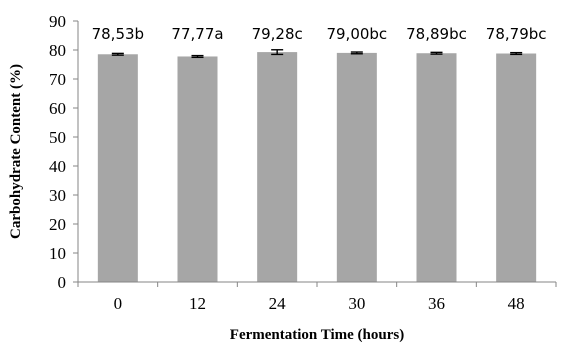  Describe the element at coordinates (57, 108) in the screenshot. I see `y-tick-label: 60` at that location.